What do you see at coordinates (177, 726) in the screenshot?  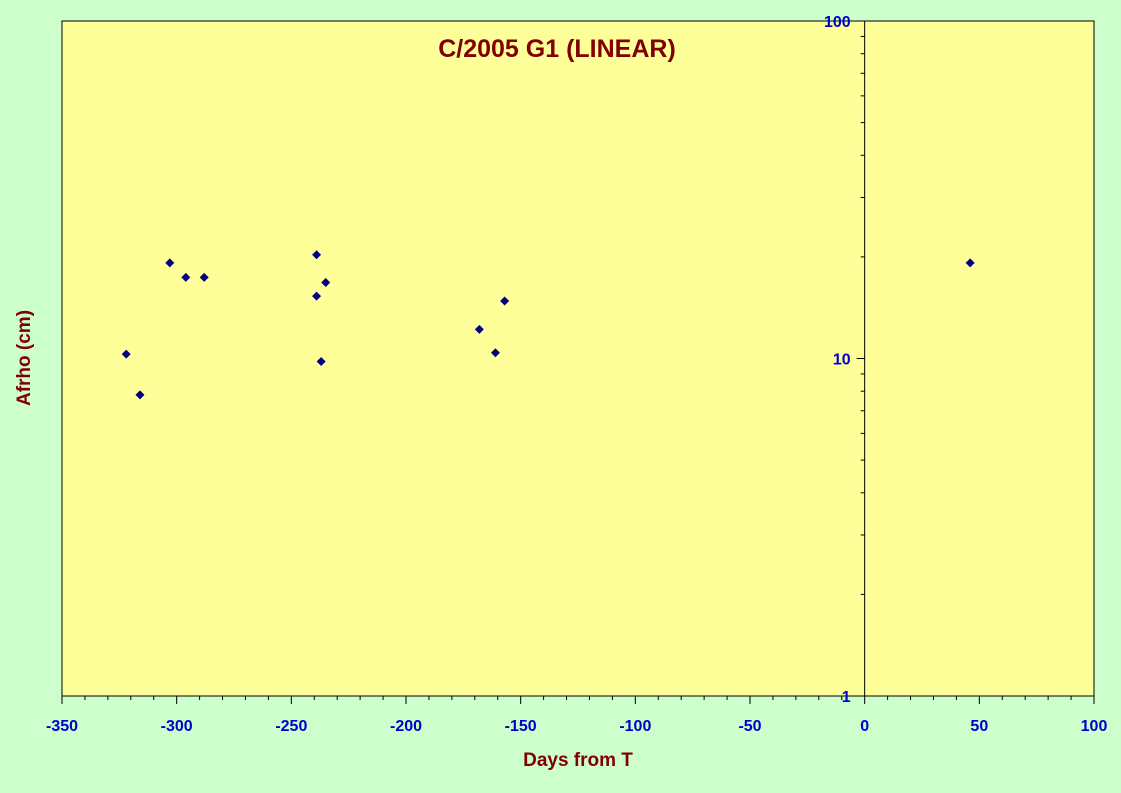 I see `x-tick-label: -300` at bounding box center [177, 726].